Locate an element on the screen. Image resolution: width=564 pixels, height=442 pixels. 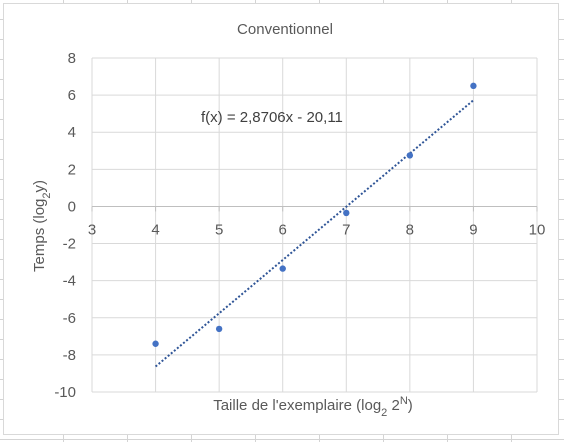
y-axis-title: Temps (log2y) is located at coordinates (42, 226).